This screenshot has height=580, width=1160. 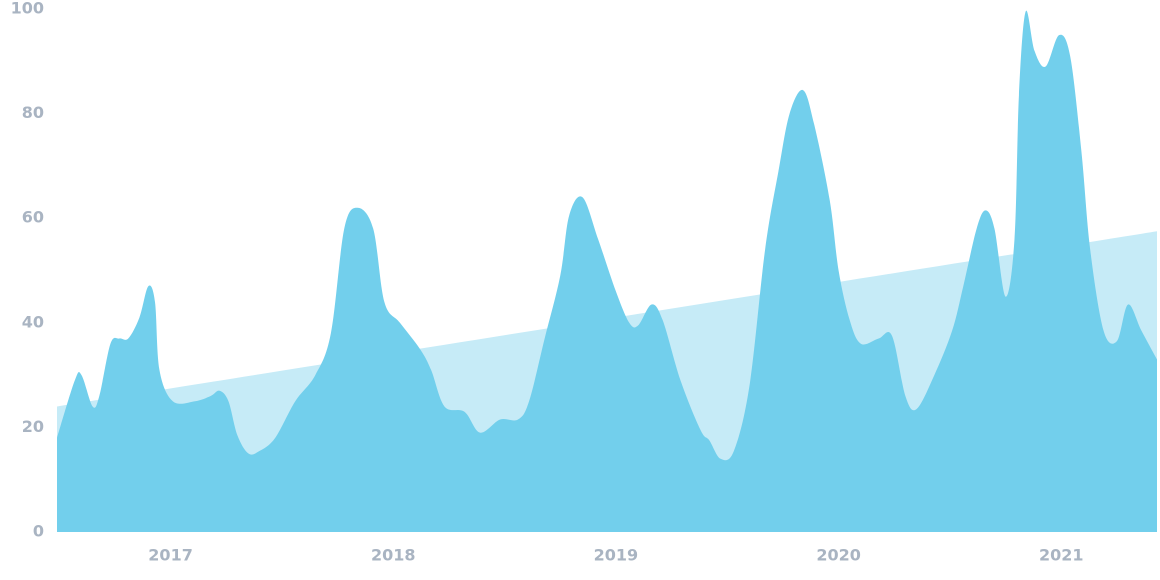 What do you see at coordinates (838, 555) in the screenshot?
I see `x-tick-label: 2020` at bounding box center [838, 555].